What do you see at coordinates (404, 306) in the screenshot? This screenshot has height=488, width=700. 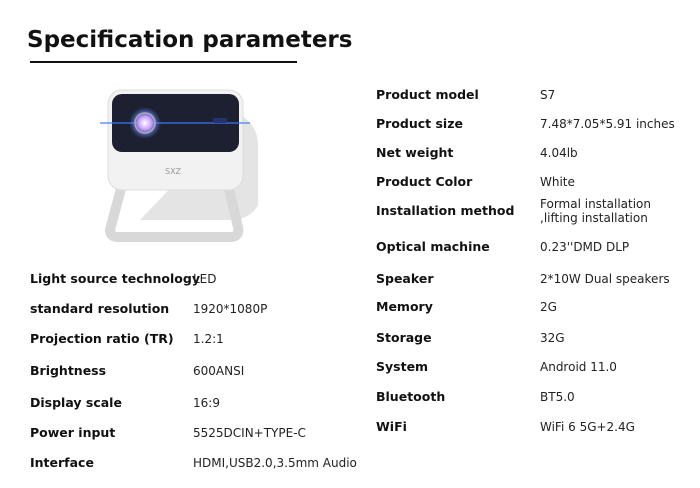 I see `spec-label: Memory` at bounding box center [404, 306].